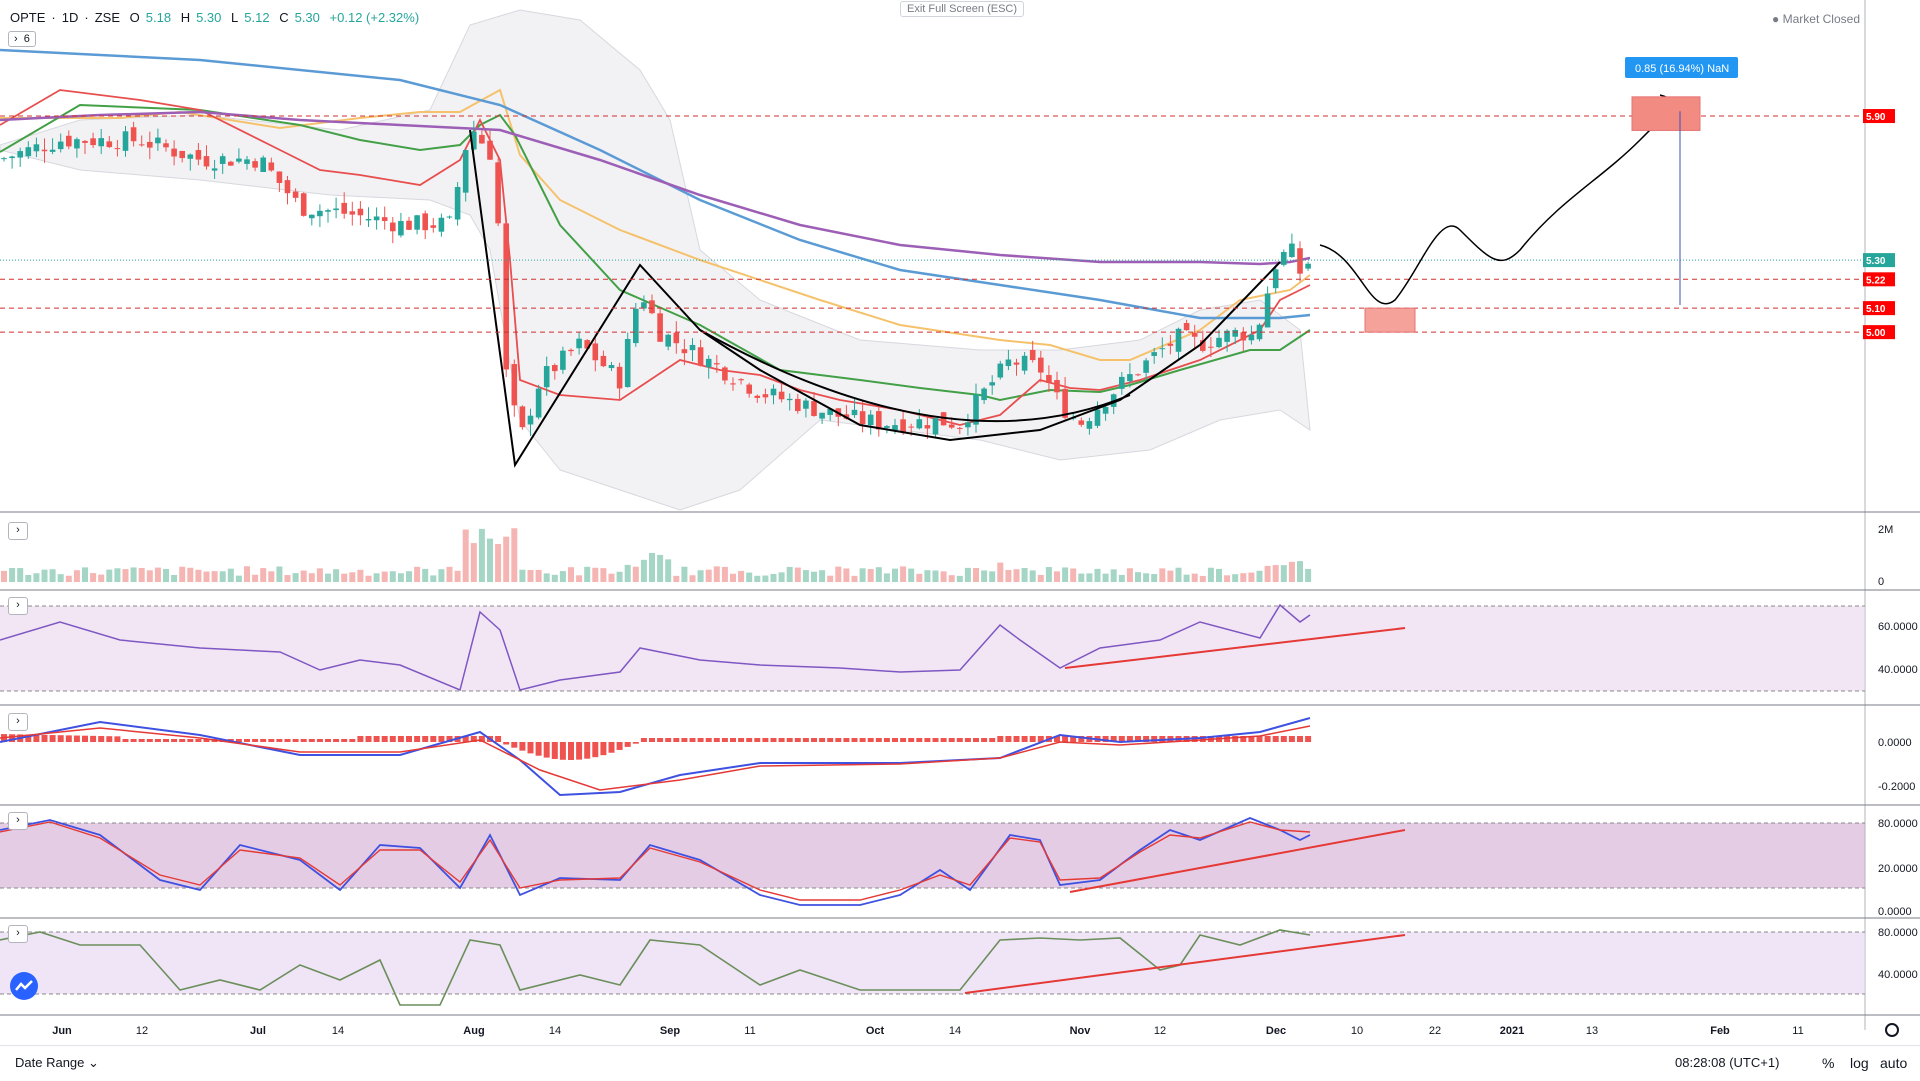 The width and height of the screenshot is (1920, 1081). I want to click on macd-histogram, so click(656, 747).